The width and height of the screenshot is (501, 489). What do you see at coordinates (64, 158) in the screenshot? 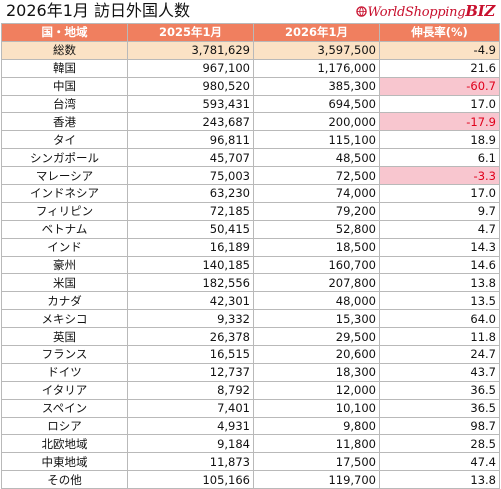
I see `region-cell: シンガポール` at bounding box center [64, 158].